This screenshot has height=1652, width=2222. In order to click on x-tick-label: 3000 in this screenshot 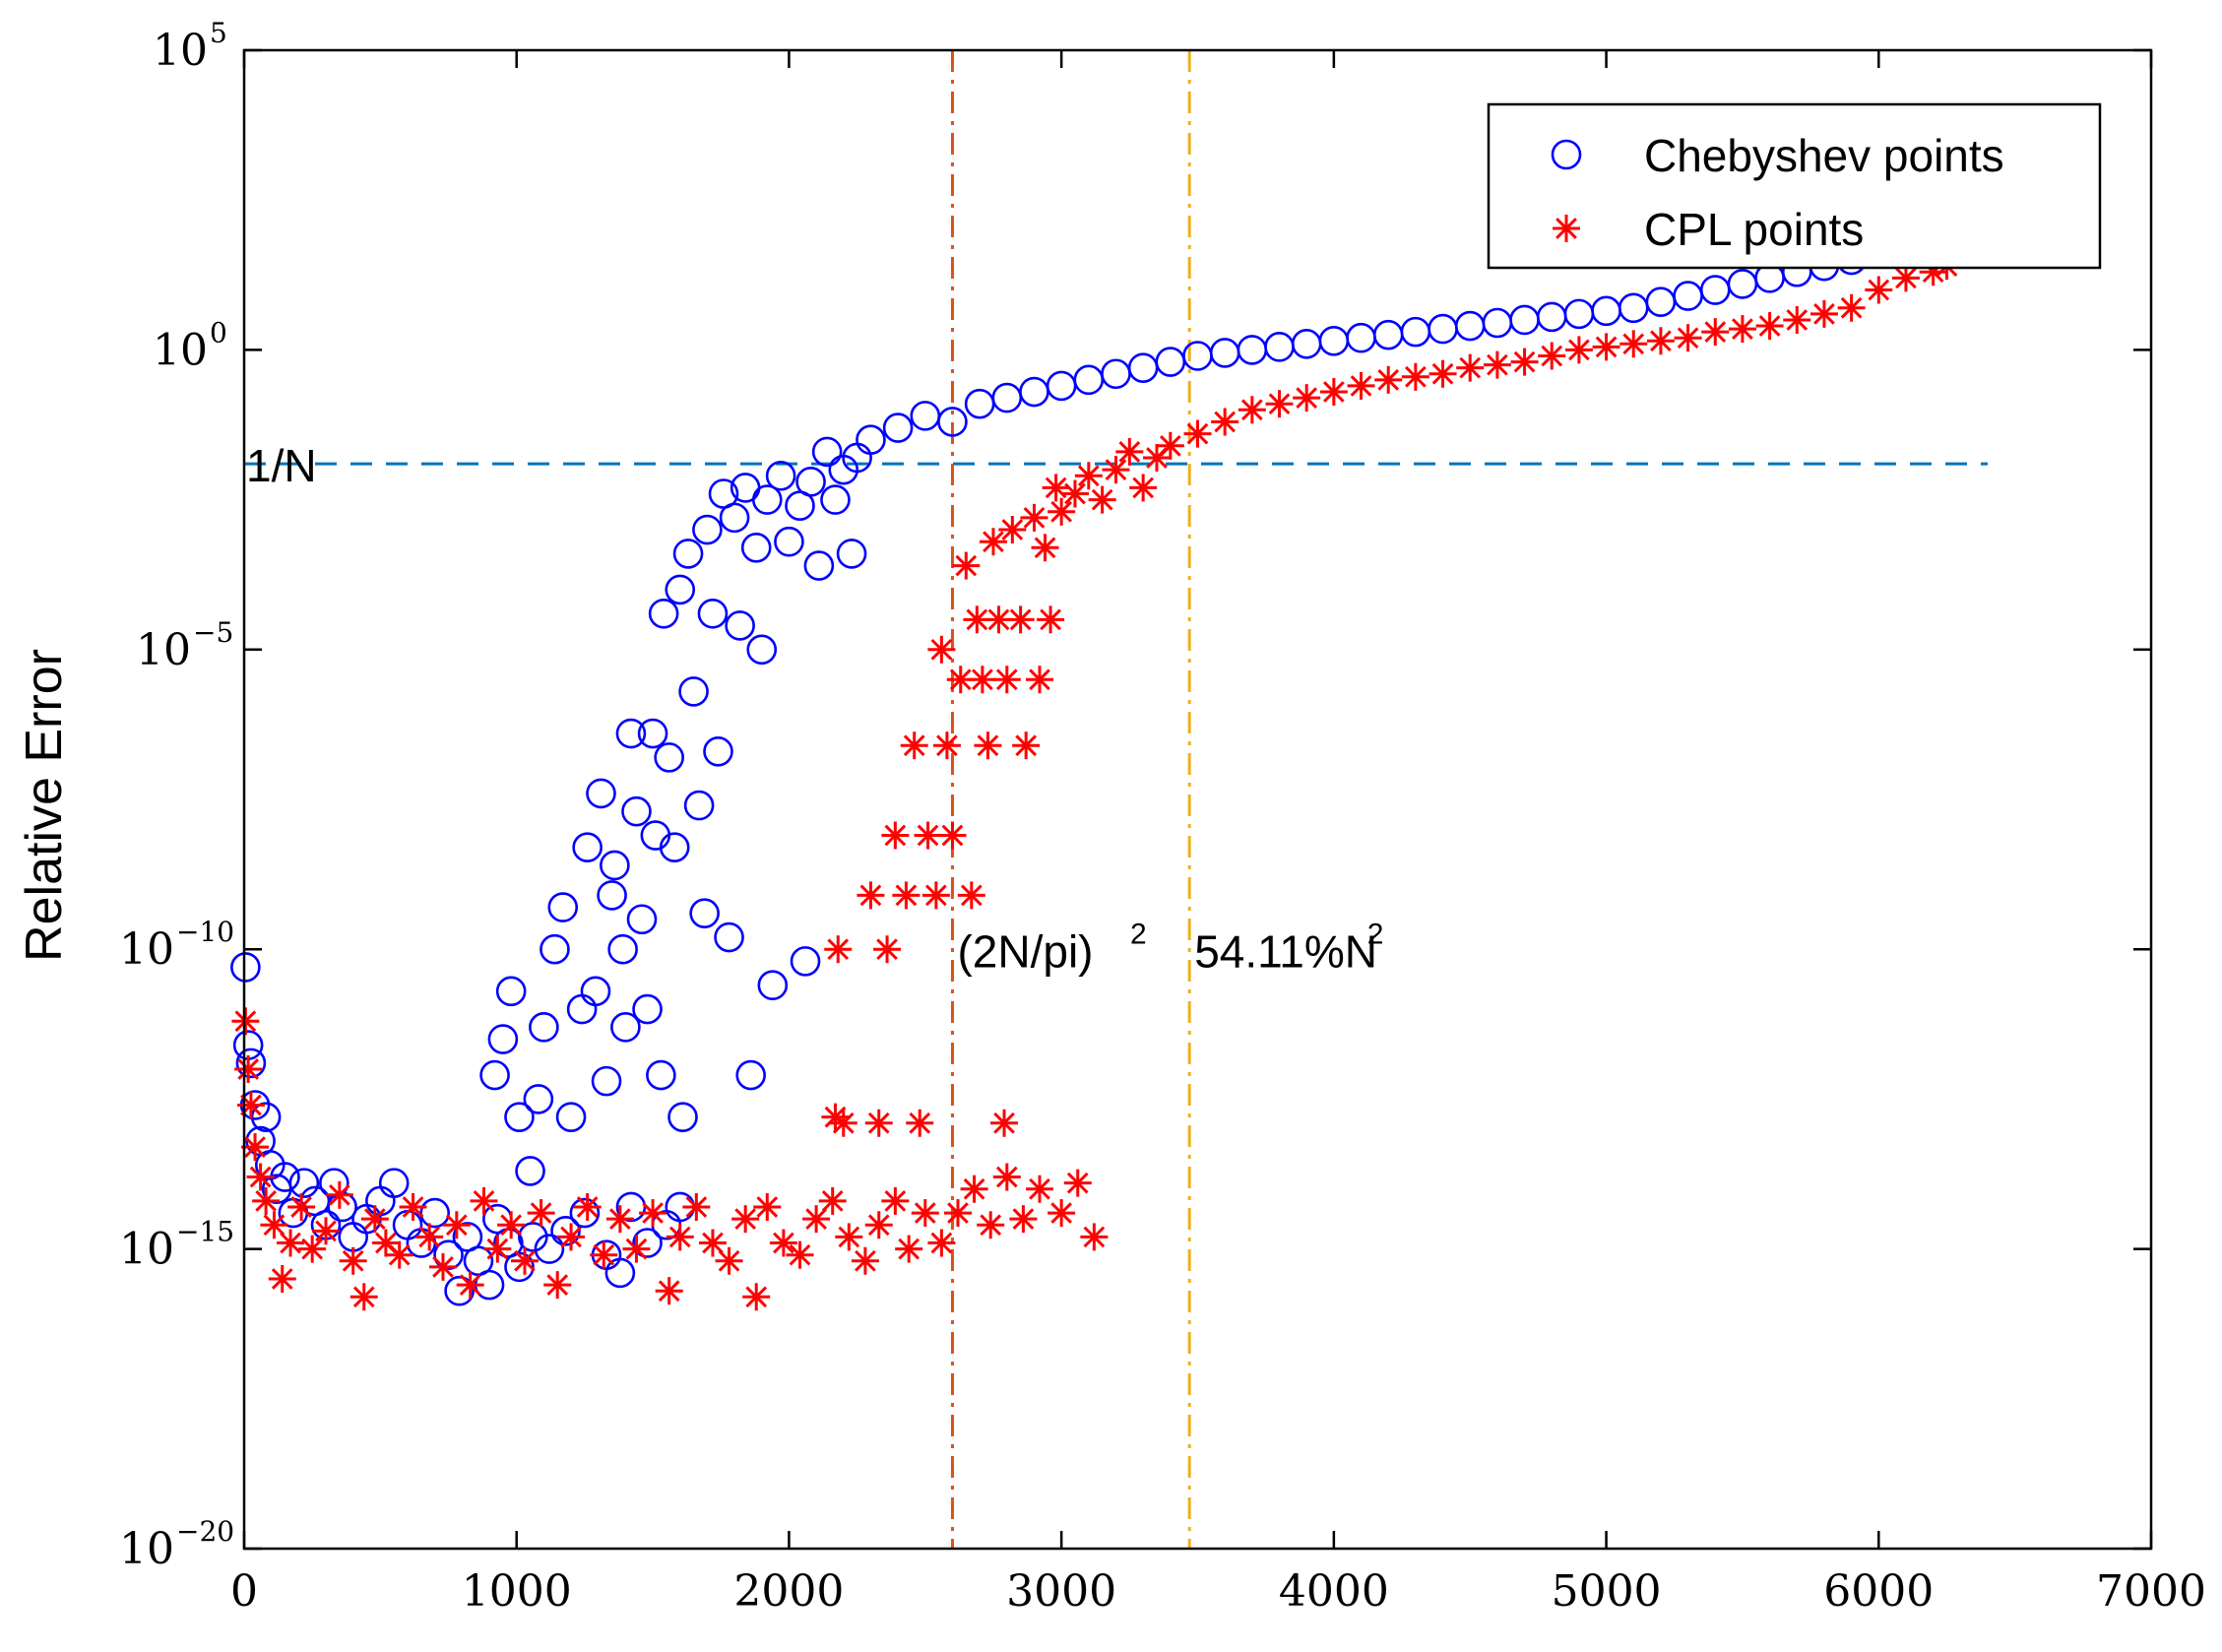, I will do `click(1061, 1591)`.